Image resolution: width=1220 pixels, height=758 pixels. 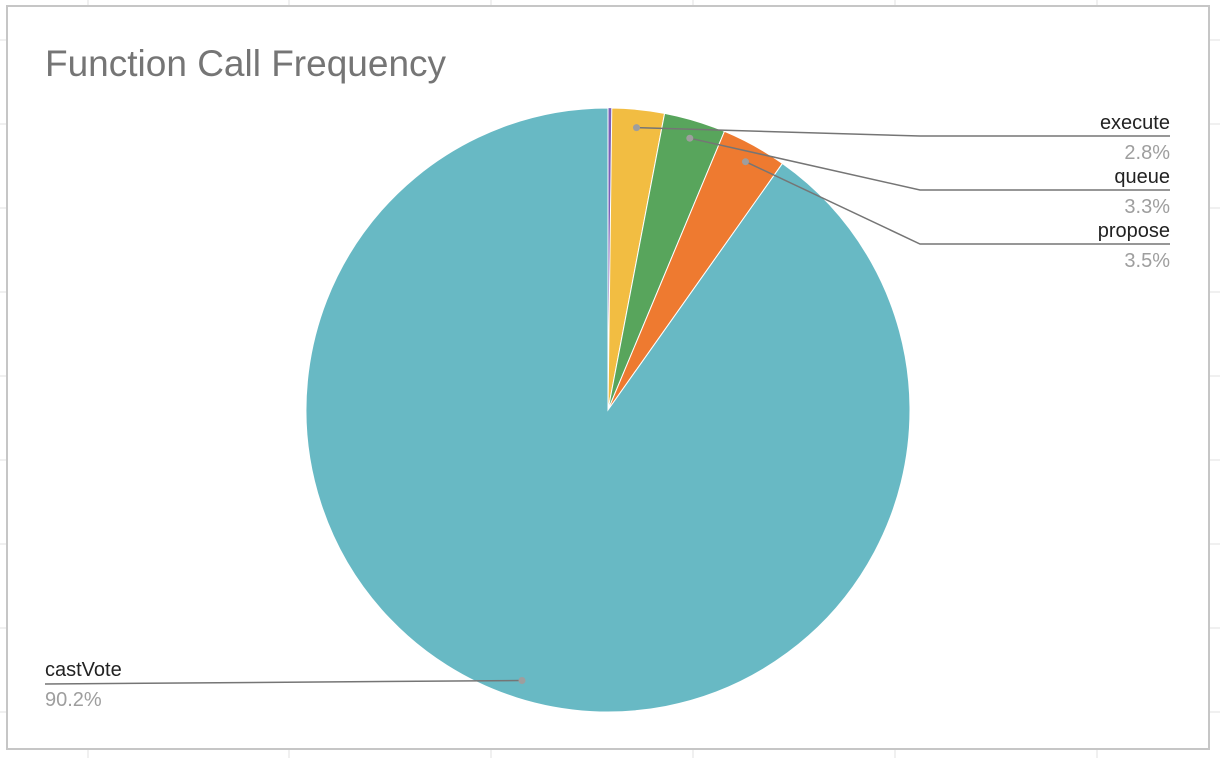 I want to click on leader-dot-queue, so click(x=690, y=138).